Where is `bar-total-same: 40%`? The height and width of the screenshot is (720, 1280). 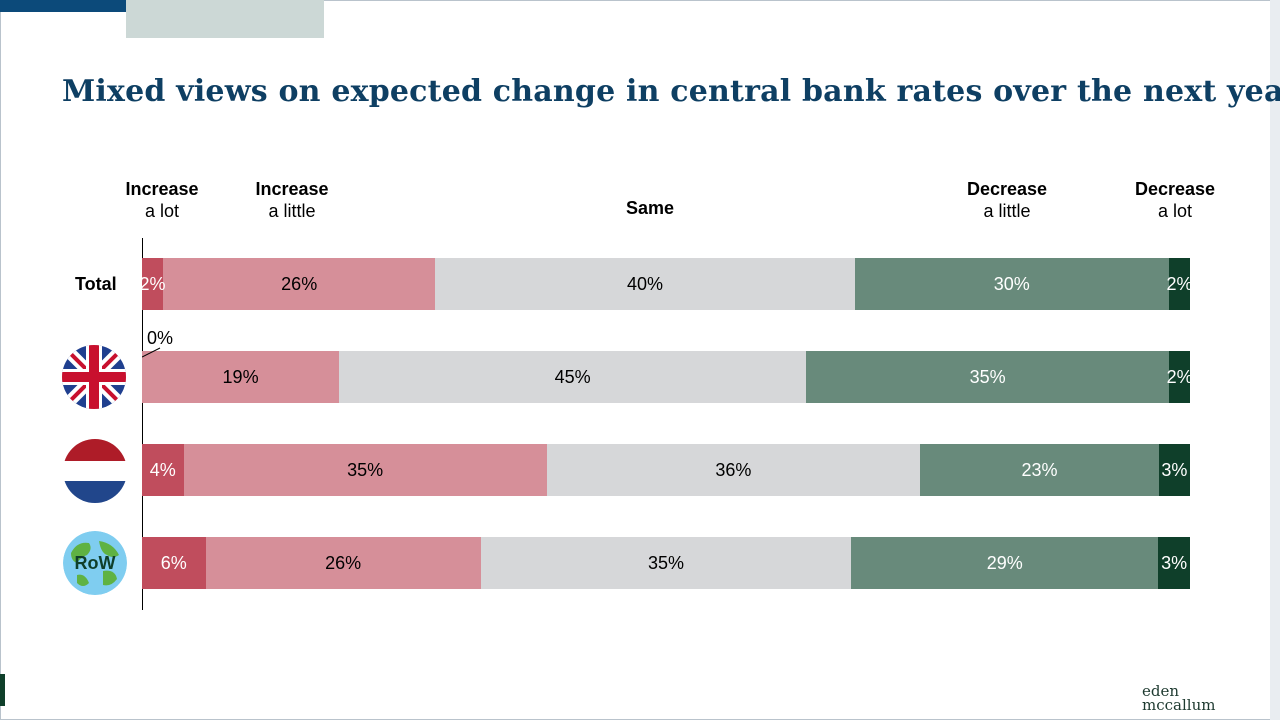
bar-total-same: 40% is located at coordinates (645, 284).